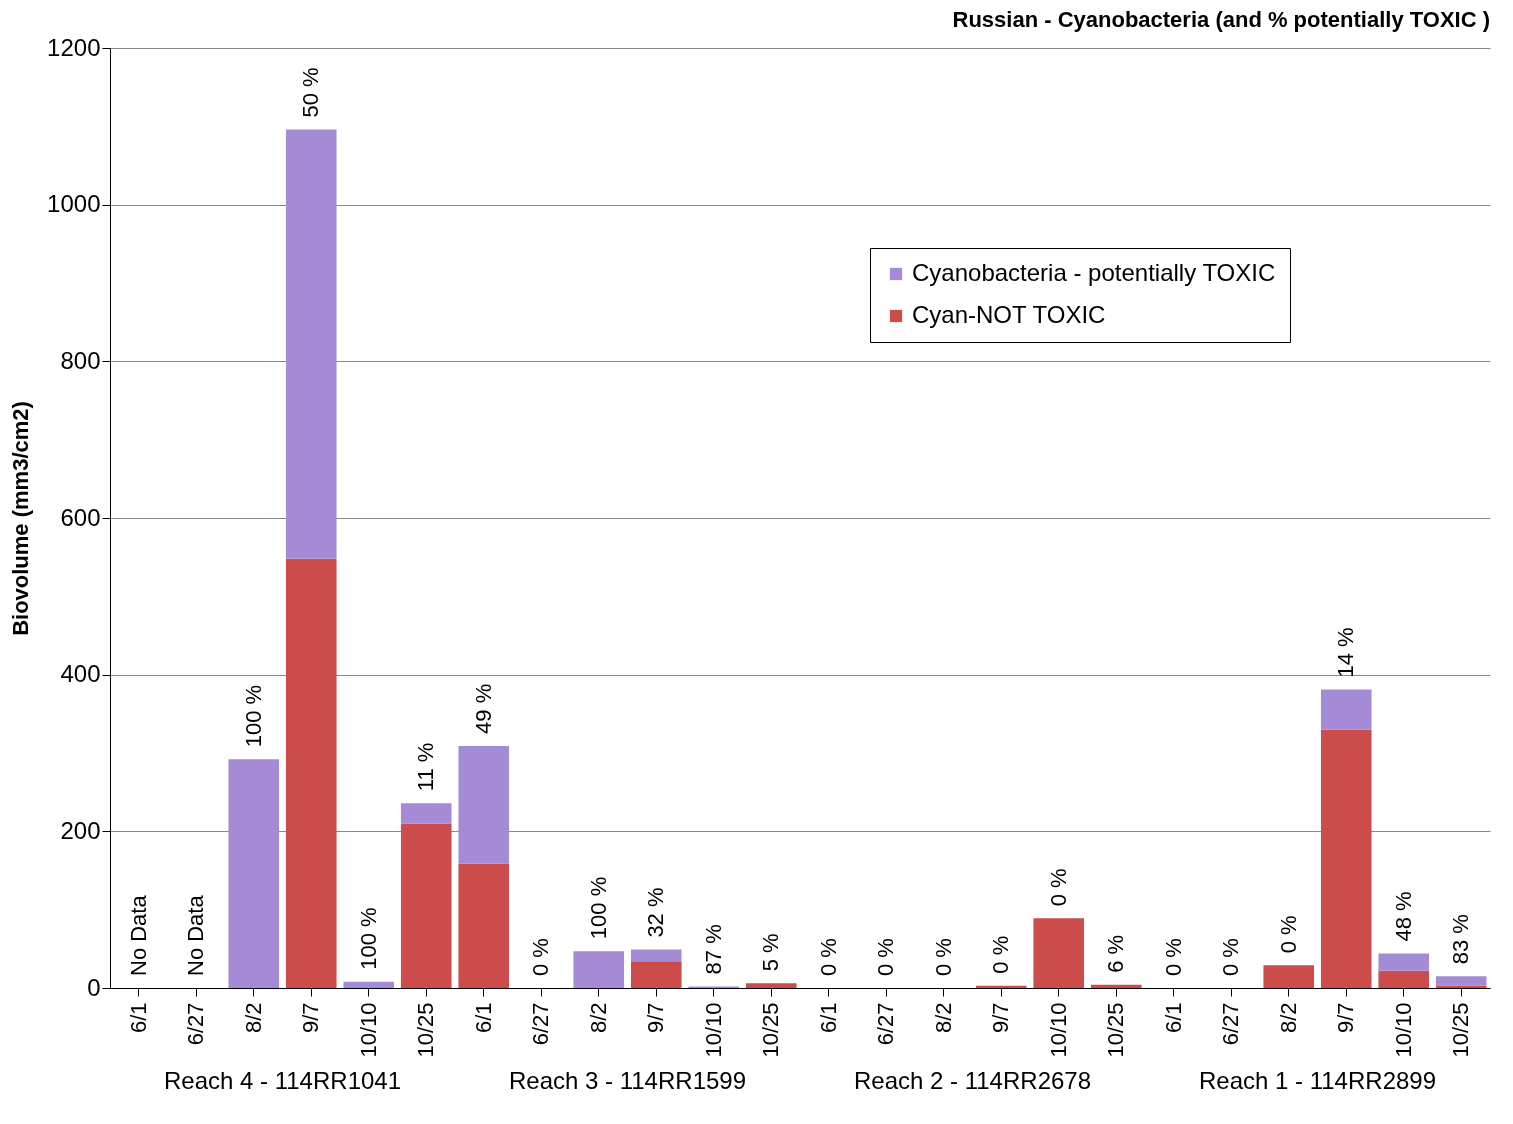  Describe the element at coordinates (80, 674) in the screenshot. I see `y-tick-label: 400` at that location.